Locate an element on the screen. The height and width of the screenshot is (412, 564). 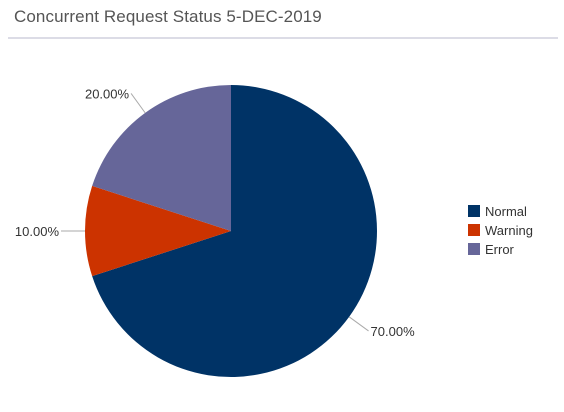
legend-label-normal: Normal is located at coordinates (506, 211).